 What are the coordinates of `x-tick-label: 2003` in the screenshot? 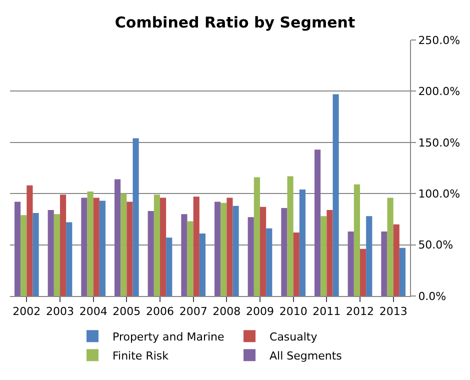 It's located at (60, 311).